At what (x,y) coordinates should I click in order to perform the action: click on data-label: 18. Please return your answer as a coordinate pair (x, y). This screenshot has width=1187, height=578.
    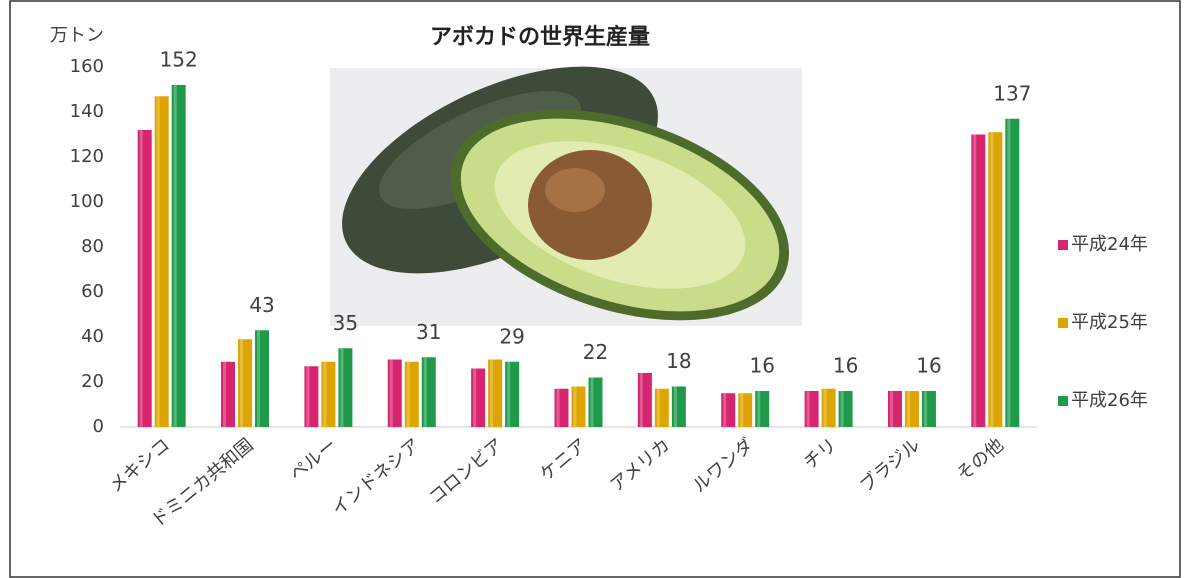
    Looking at the image, I should click on (678, 361).